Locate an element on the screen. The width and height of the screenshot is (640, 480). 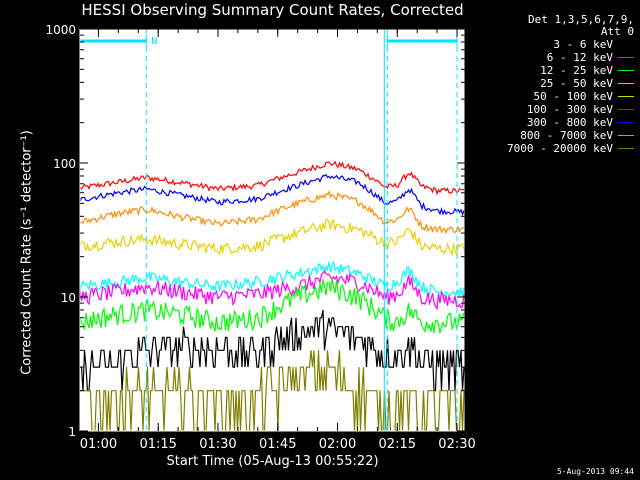
series-line-25-50-kev is located at coordinates (272, 279).